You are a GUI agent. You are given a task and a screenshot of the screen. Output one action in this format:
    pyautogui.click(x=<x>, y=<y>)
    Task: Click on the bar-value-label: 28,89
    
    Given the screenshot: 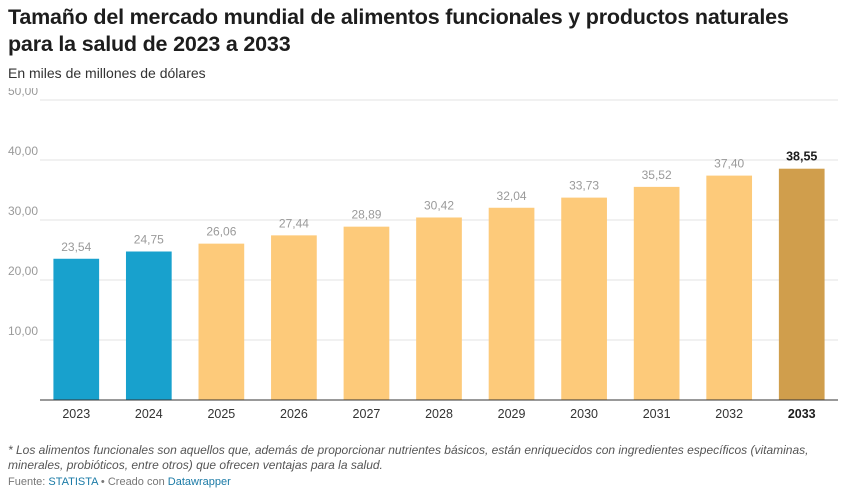 What is the action you would take?
    pyautogui.click(x=366, y=215)
    